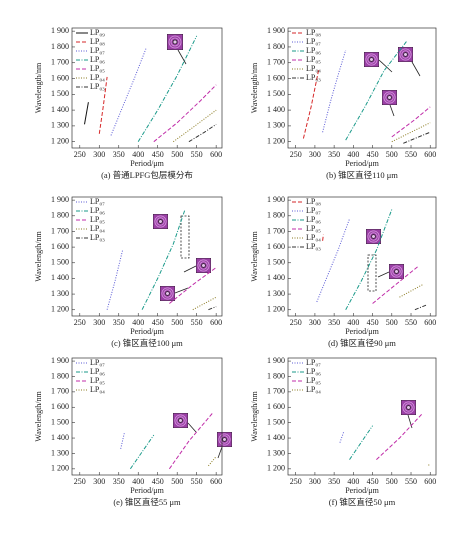  What do you see at coordinates (60, 199) in the screenshot?
I see `y-tick-label: 1 900` at bounding box center [60, 199].